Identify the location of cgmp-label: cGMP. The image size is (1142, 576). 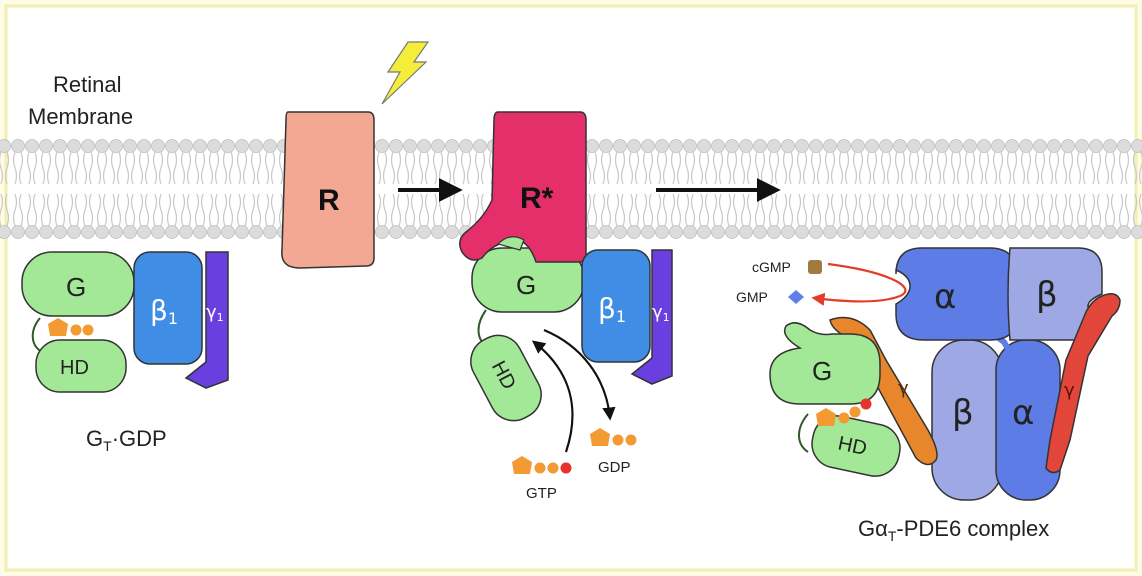
(771, 267).